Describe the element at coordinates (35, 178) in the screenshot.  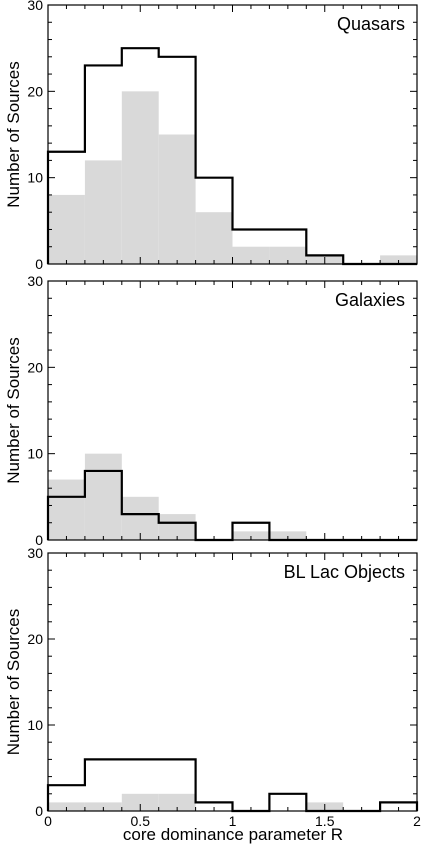
I see `y-tick-label-0-1: 10` at that location.